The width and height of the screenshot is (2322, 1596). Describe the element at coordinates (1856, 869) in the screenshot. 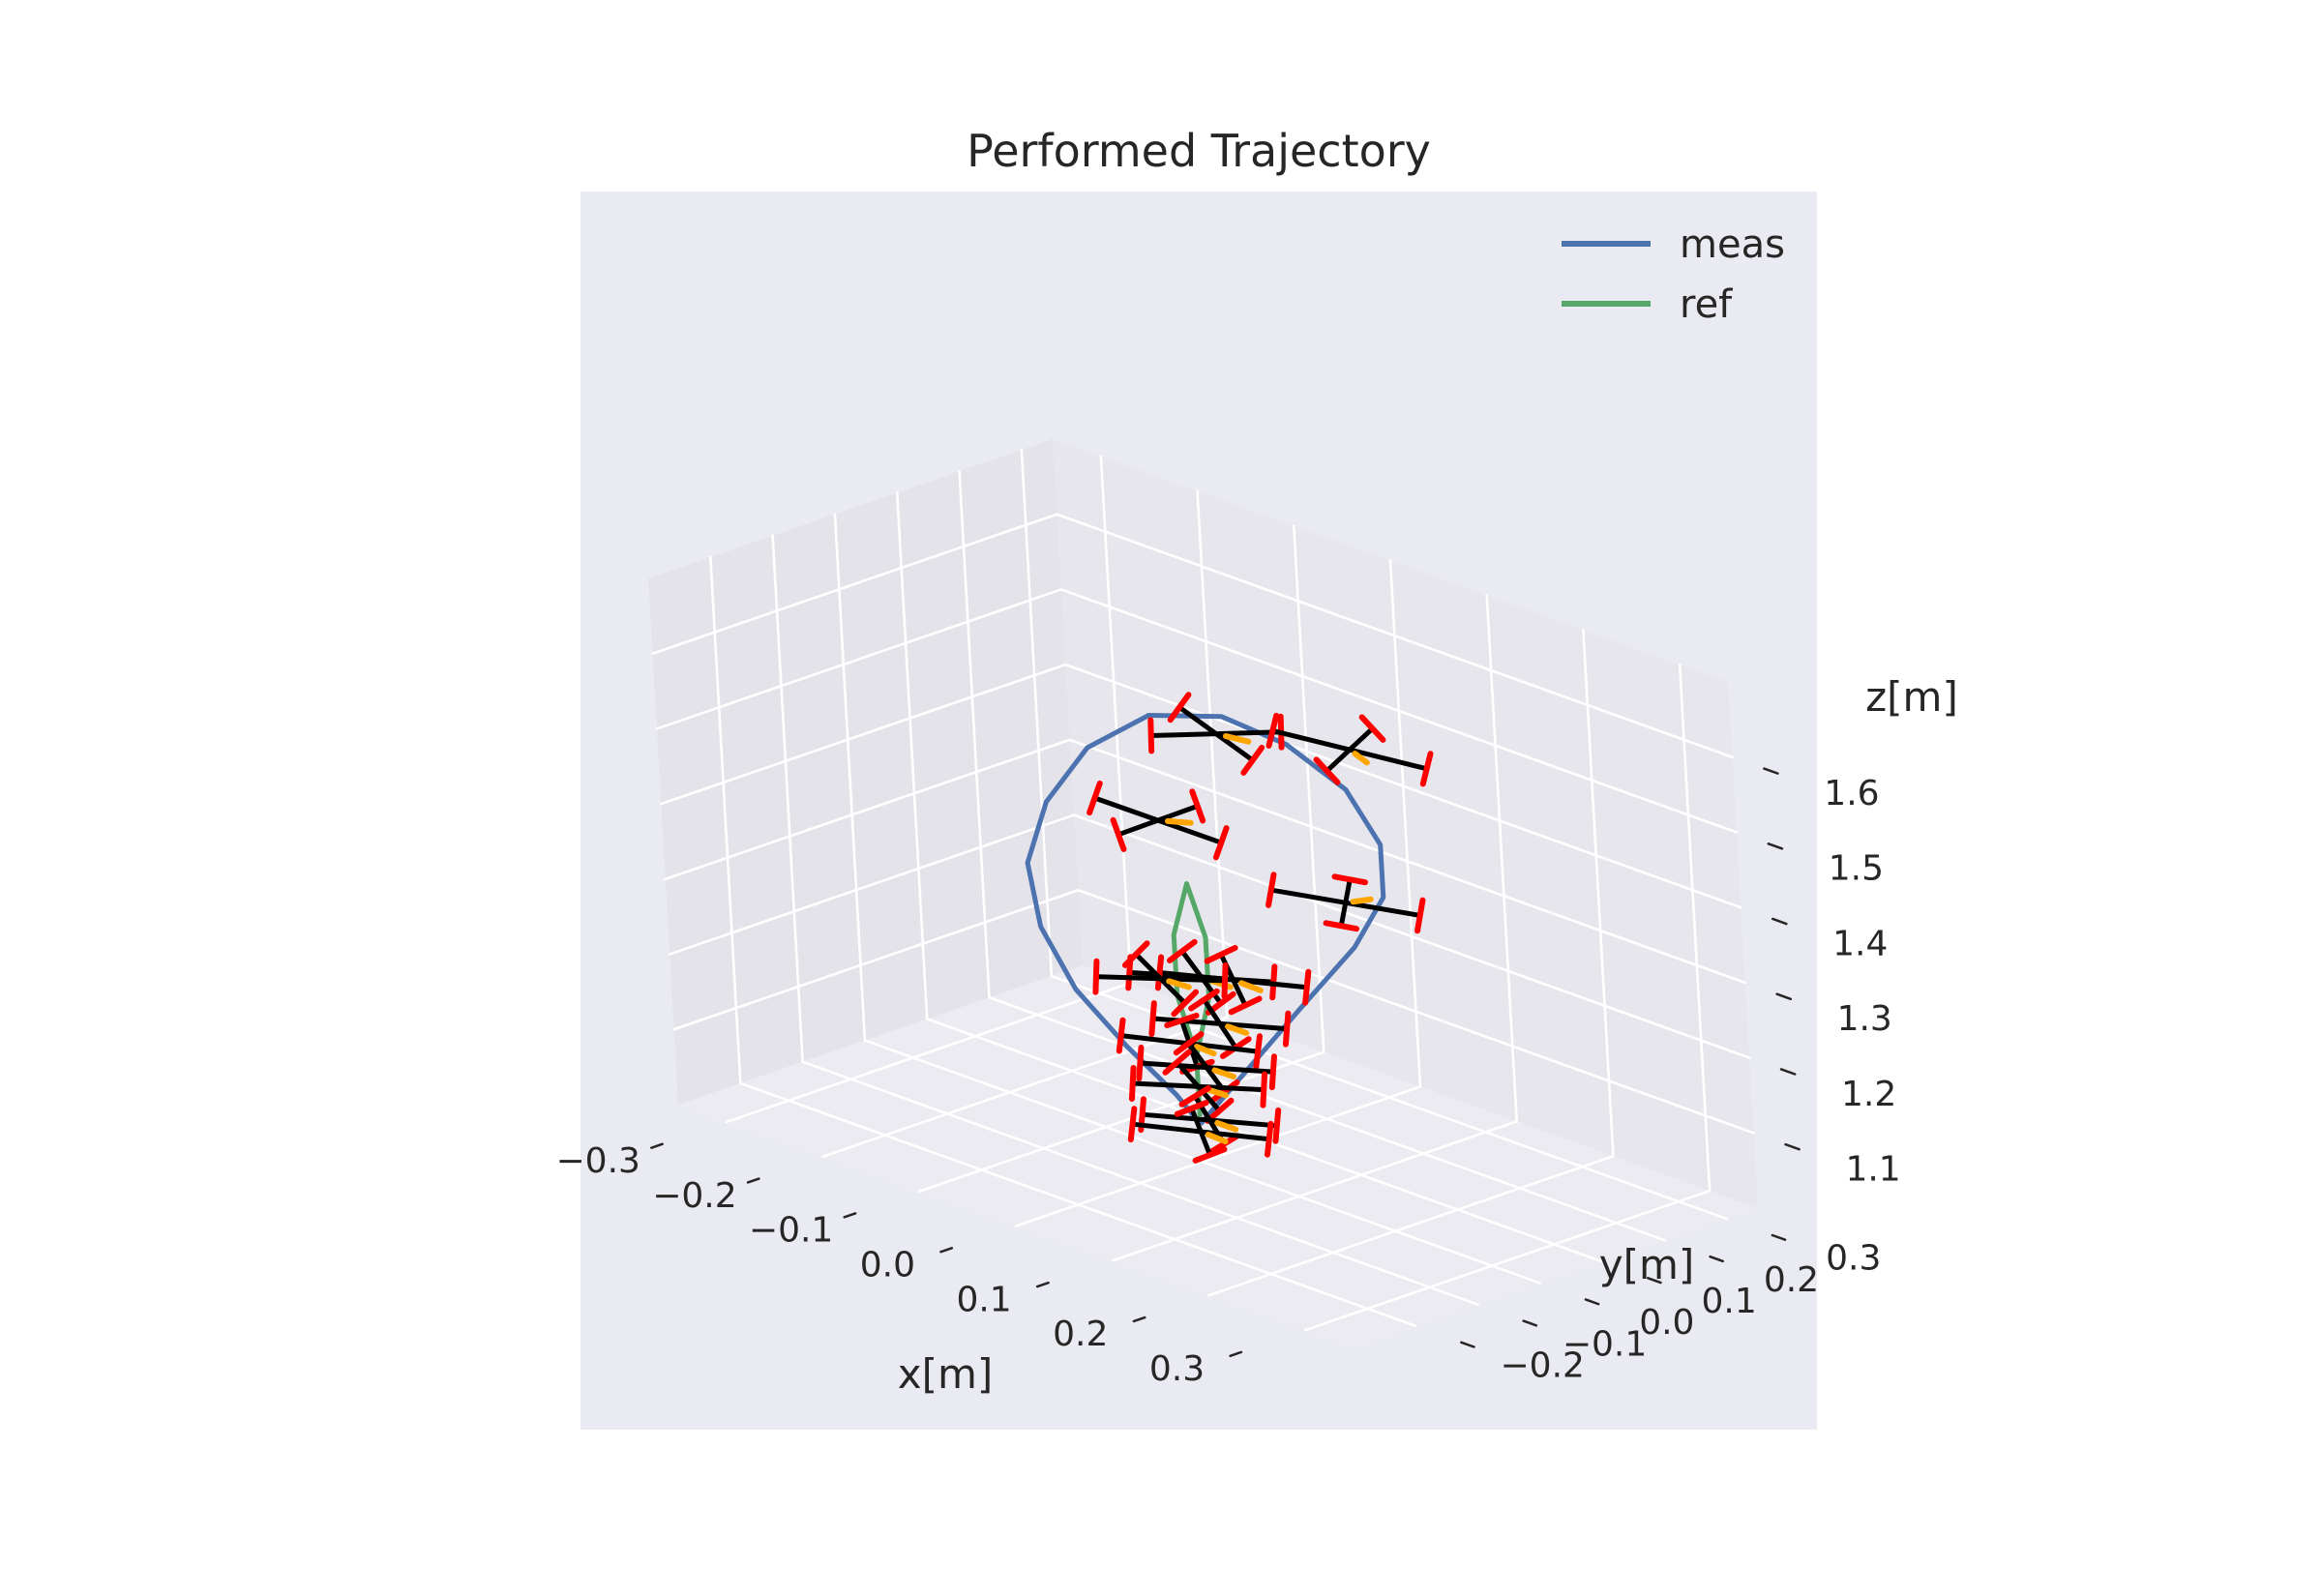

I see `z-tick-label: 1.5` at that location.